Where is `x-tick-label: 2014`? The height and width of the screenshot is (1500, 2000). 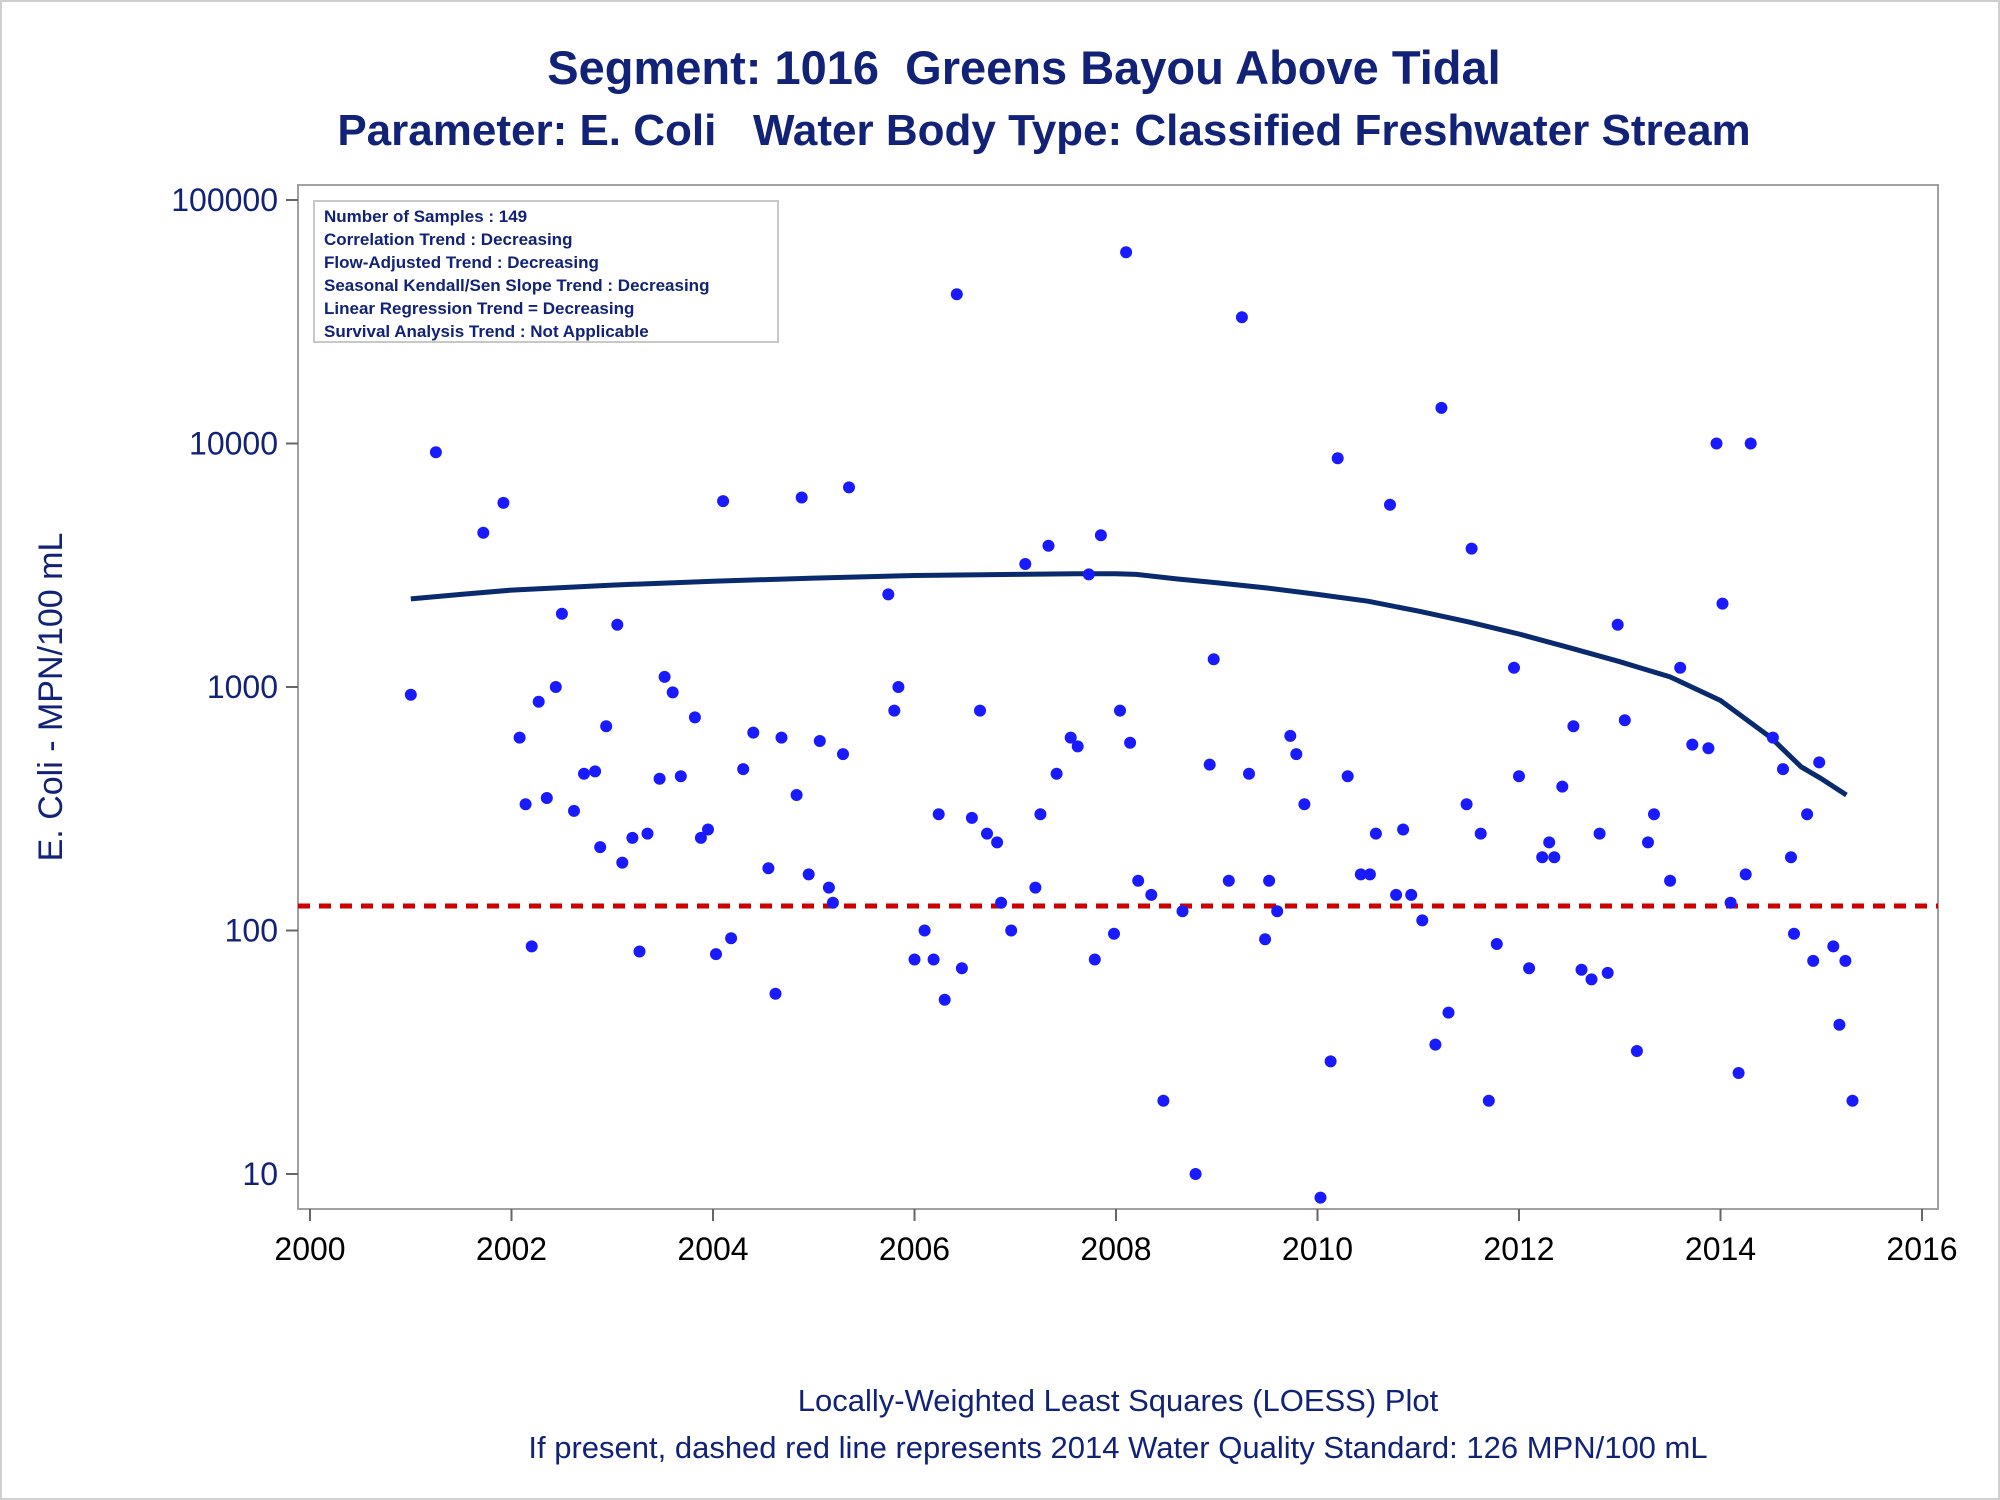 x-tick-label: 2014 is located at coordinates (1720, 1249).